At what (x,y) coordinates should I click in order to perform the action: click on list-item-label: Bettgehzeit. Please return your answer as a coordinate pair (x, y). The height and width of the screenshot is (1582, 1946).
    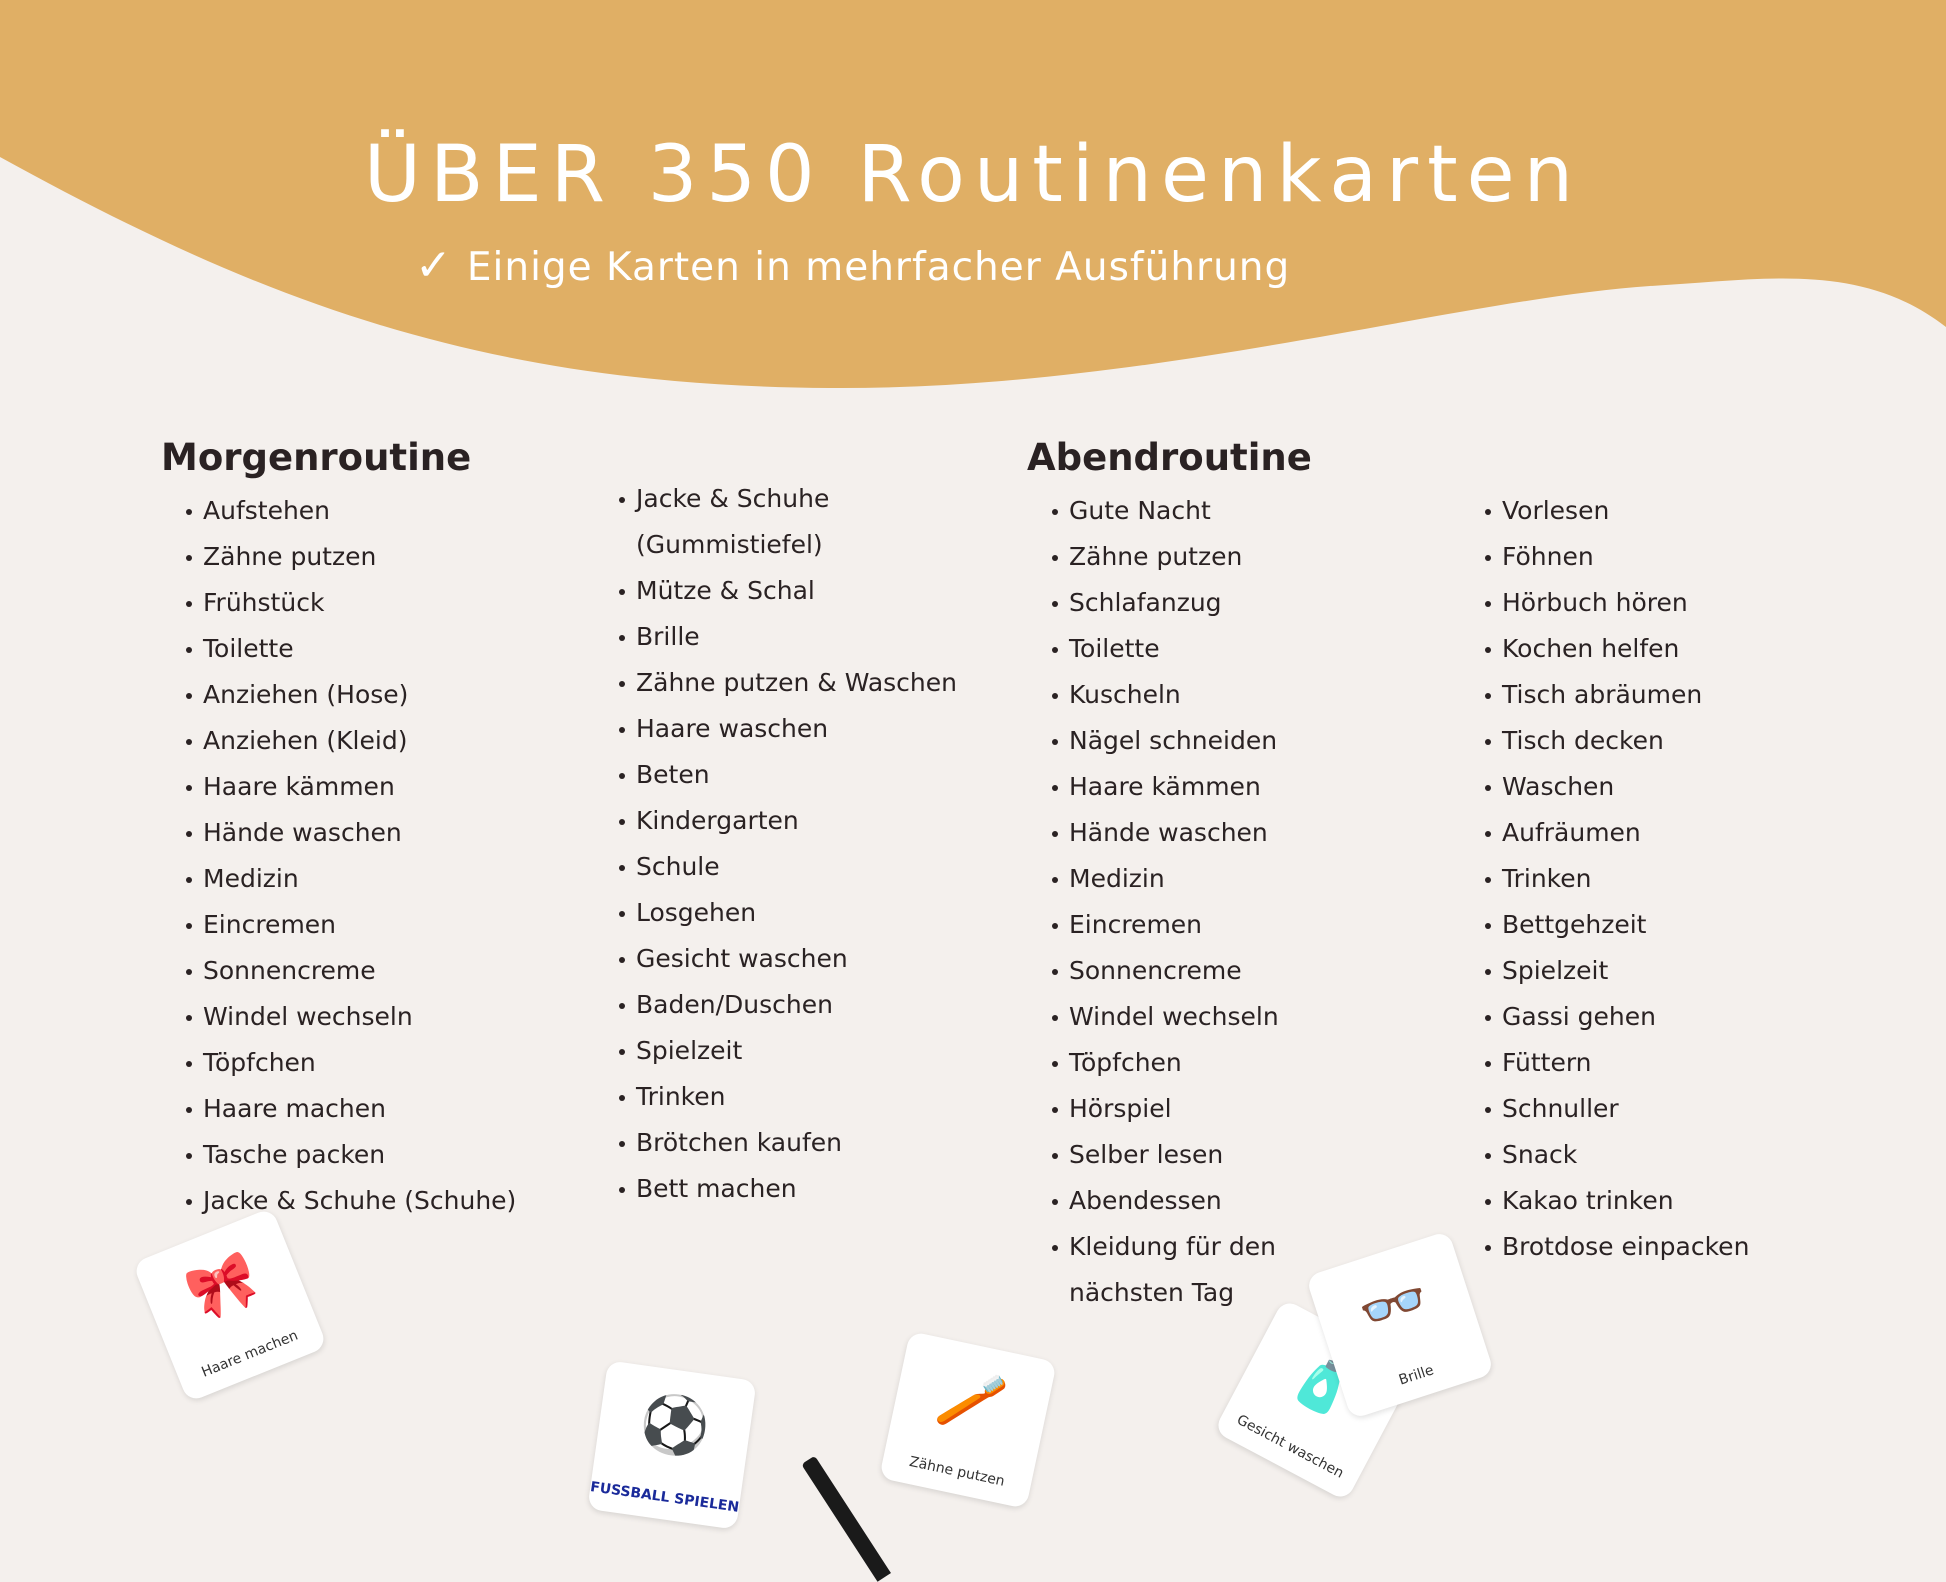
    Looking at the image, I should click on (1574, 924).